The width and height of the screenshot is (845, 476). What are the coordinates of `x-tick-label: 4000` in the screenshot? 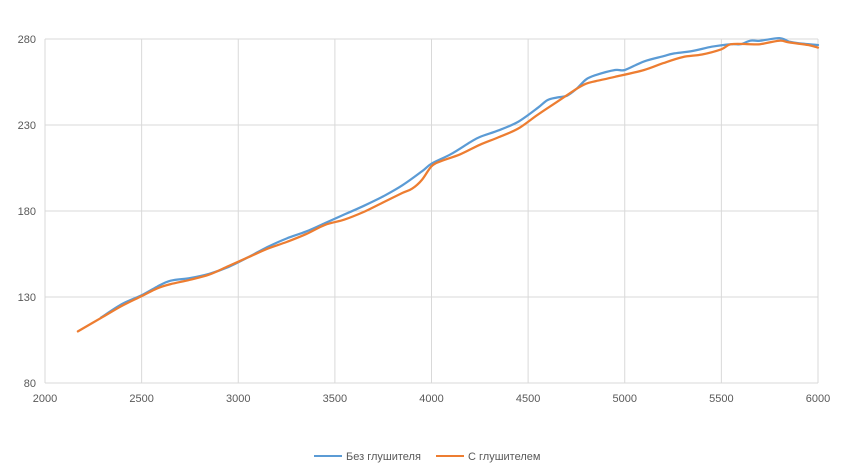 It's located at (431, 399).